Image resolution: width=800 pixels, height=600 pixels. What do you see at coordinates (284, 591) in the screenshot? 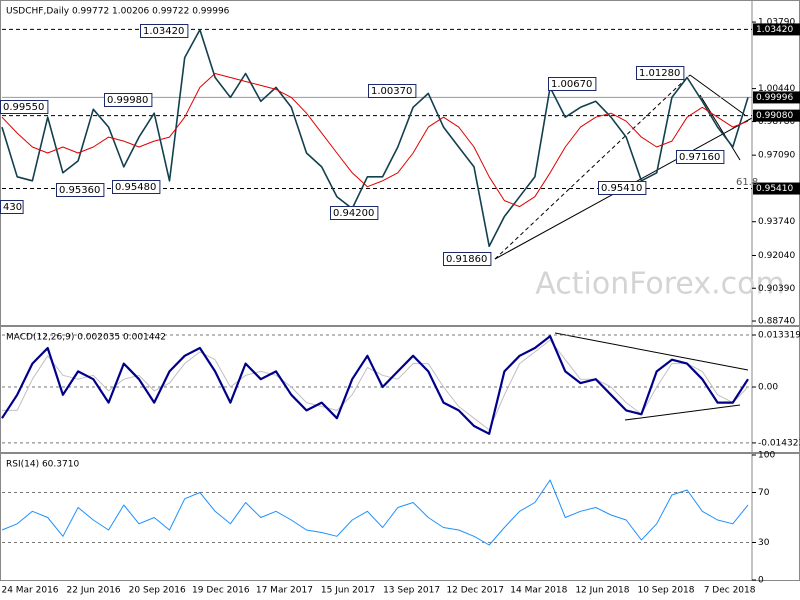
I see `x-tick-label: 17 Mar 2017` at bounding box center [284, 591].